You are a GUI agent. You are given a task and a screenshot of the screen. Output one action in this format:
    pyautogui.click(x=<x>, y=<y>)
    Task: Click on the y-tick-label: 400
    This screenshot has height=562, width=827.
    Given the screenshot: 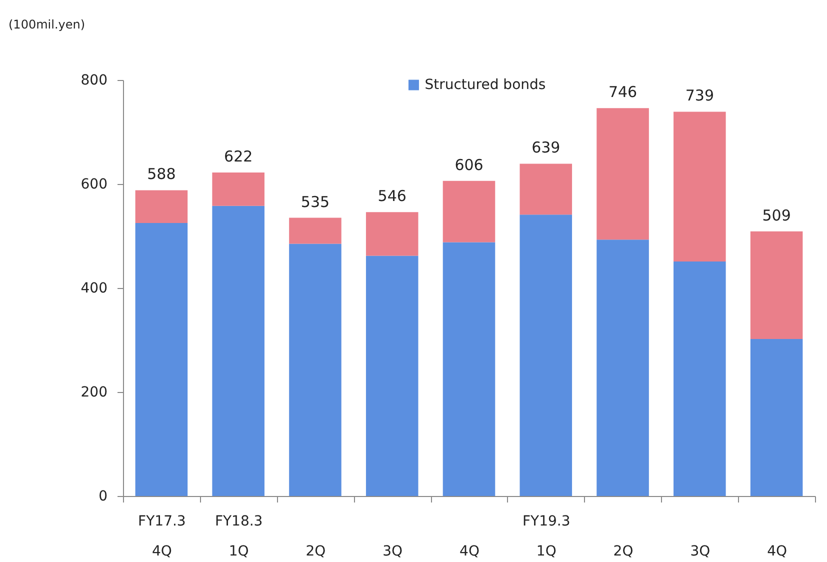 What is the action you would take?
    pyautogui.click(x=94, y=288)
    